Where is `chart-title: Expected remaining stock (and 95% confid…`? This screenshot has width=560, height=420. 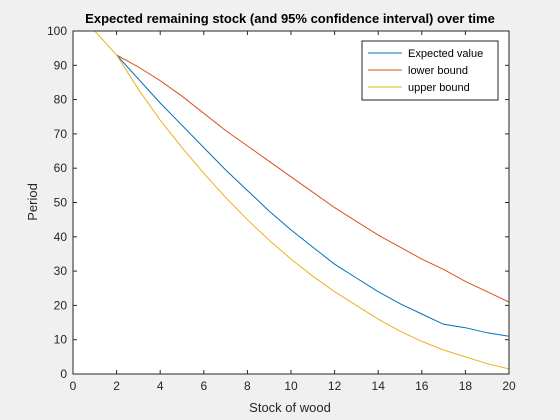 chart-title: Expected remaining stock (and 95% confid… is located at coordinates (290, 18).